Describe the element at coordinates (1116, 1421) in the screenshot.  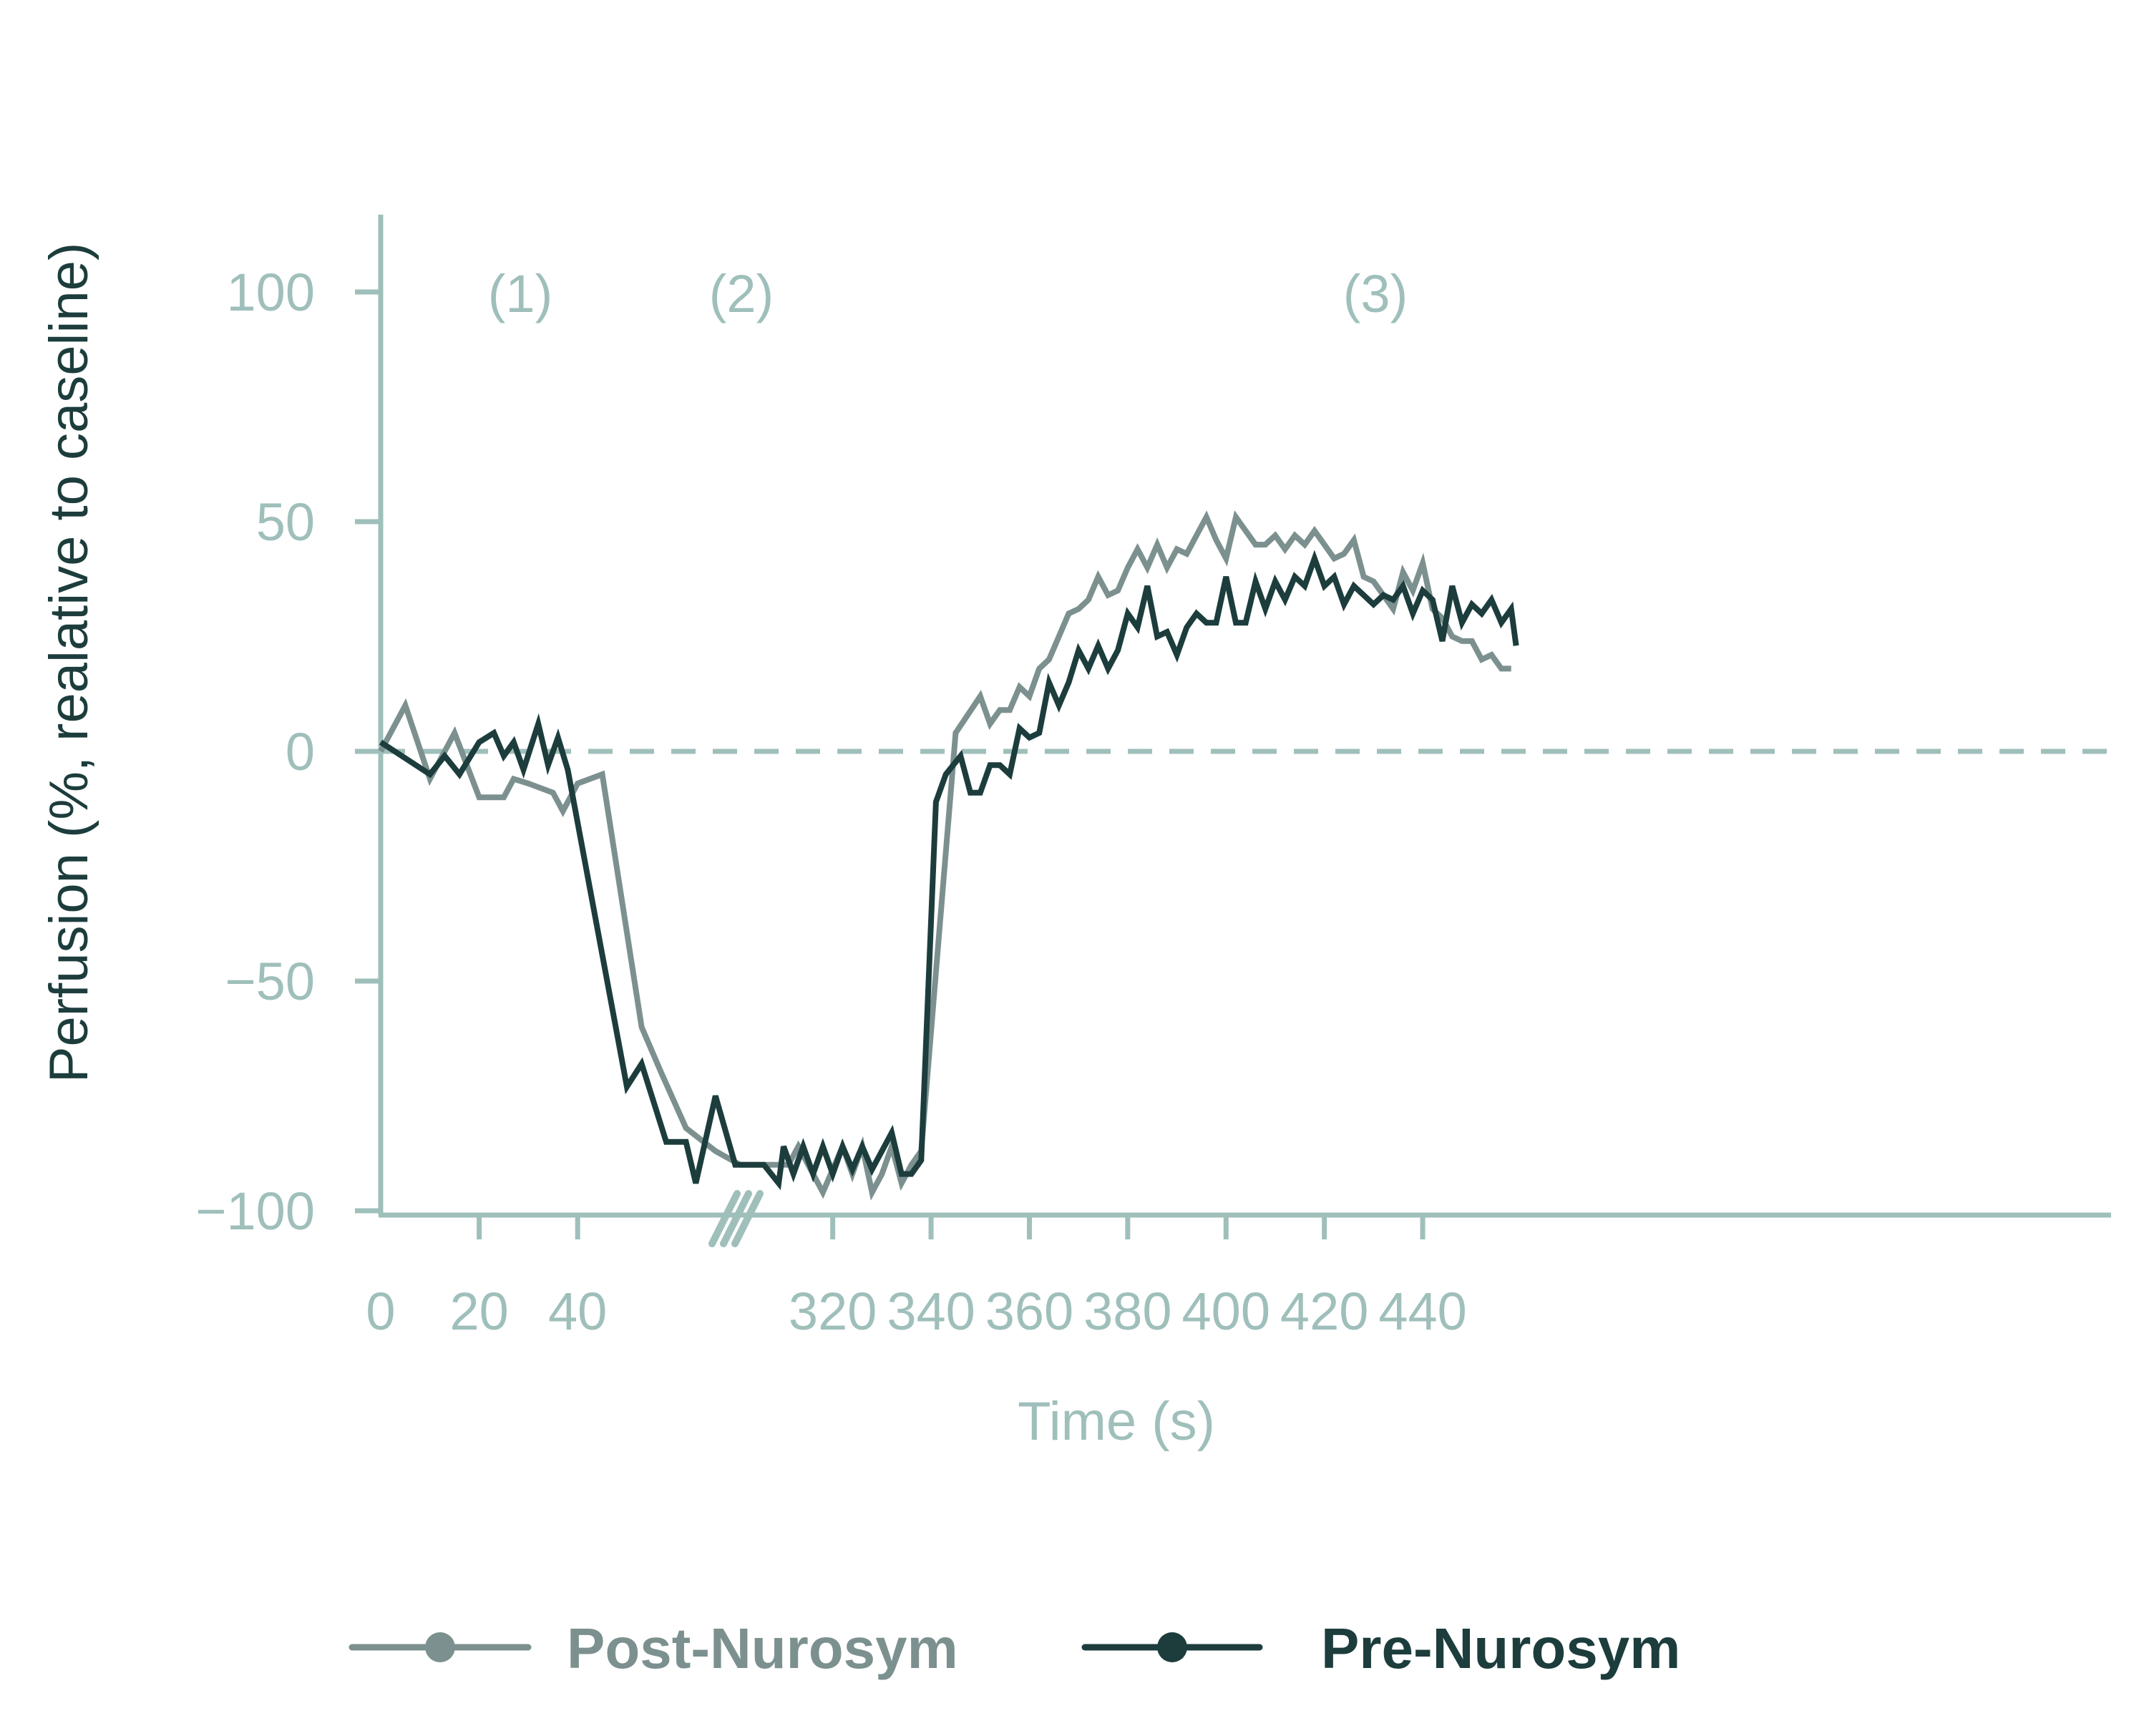
I see `x-axis-title: Time (s)` at that location.